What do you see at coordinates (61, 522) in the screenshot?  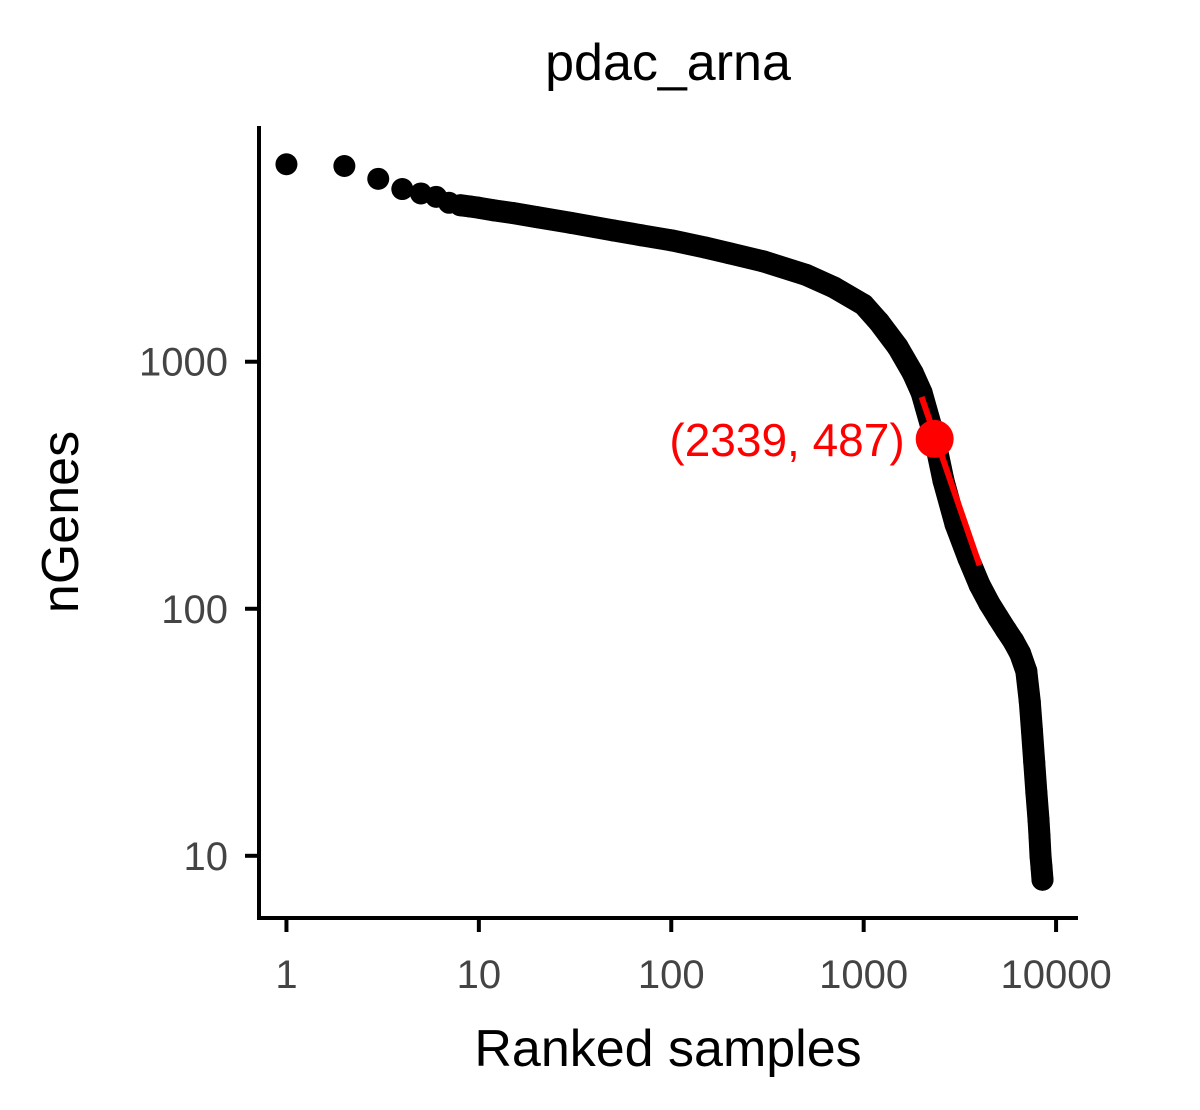 I see `y-axis-title: nGenes` at bounding box center [61, 522].